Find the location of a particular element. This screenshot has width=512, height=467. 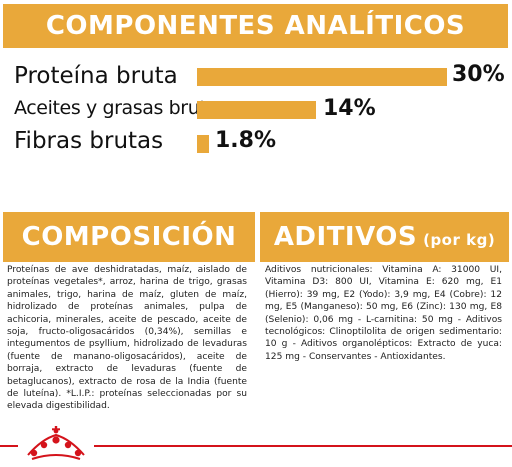

protein-label: Proteína bruta is located at coordinates (96, 76).